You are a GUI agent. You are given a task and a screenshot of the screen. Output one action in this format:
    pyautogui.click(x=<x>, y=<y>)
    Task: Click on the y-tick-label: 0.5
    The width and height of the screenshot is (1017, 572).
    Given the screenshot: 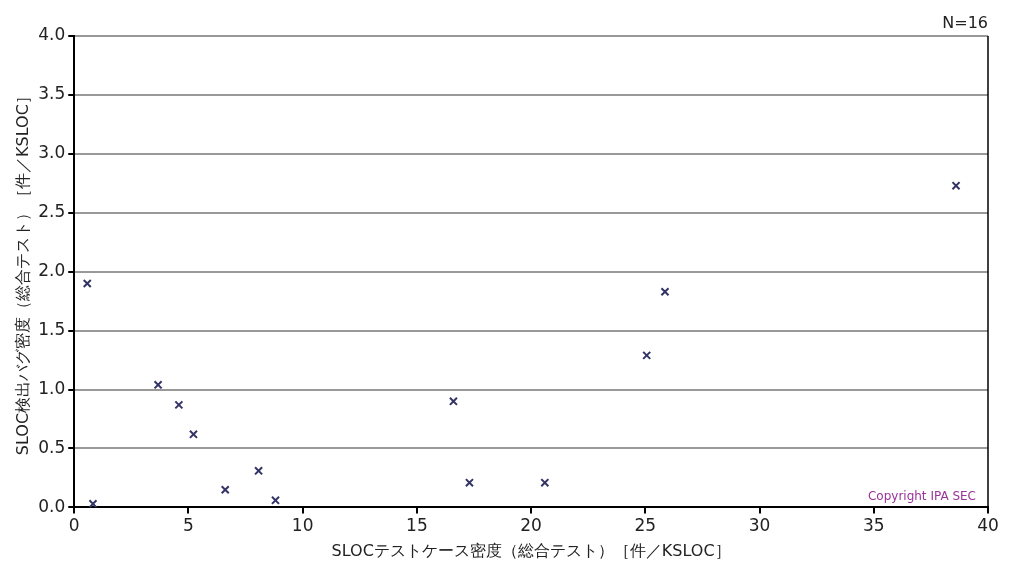 What is the action you would take?
    pyautogui.click(x=52, y=446)
    